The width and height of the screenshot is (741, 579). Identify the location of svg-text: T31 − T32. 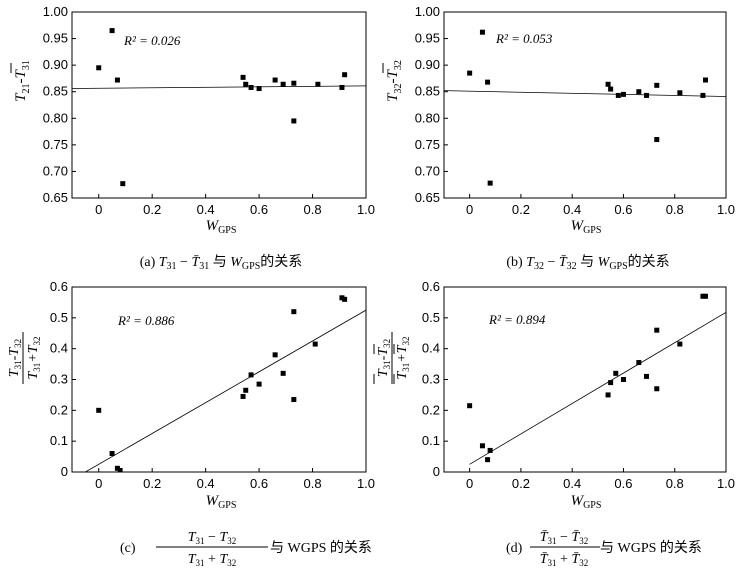
(212, 538).